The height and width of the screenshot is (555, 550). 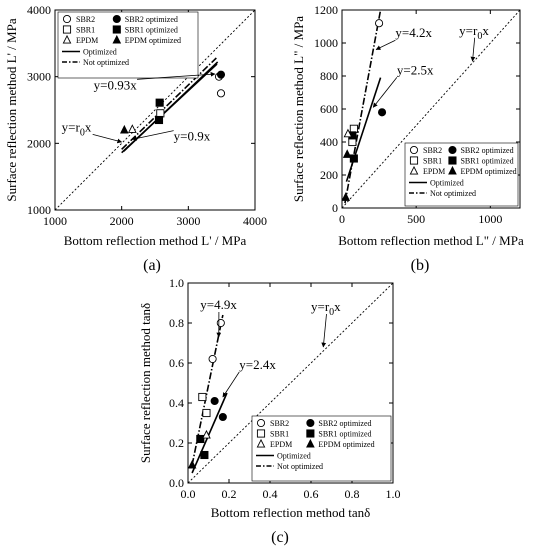 What do you see at coordinates (39, 77) in the screenshot?
I see `y-tick-label: 3000` at bounding box center [39, 77].